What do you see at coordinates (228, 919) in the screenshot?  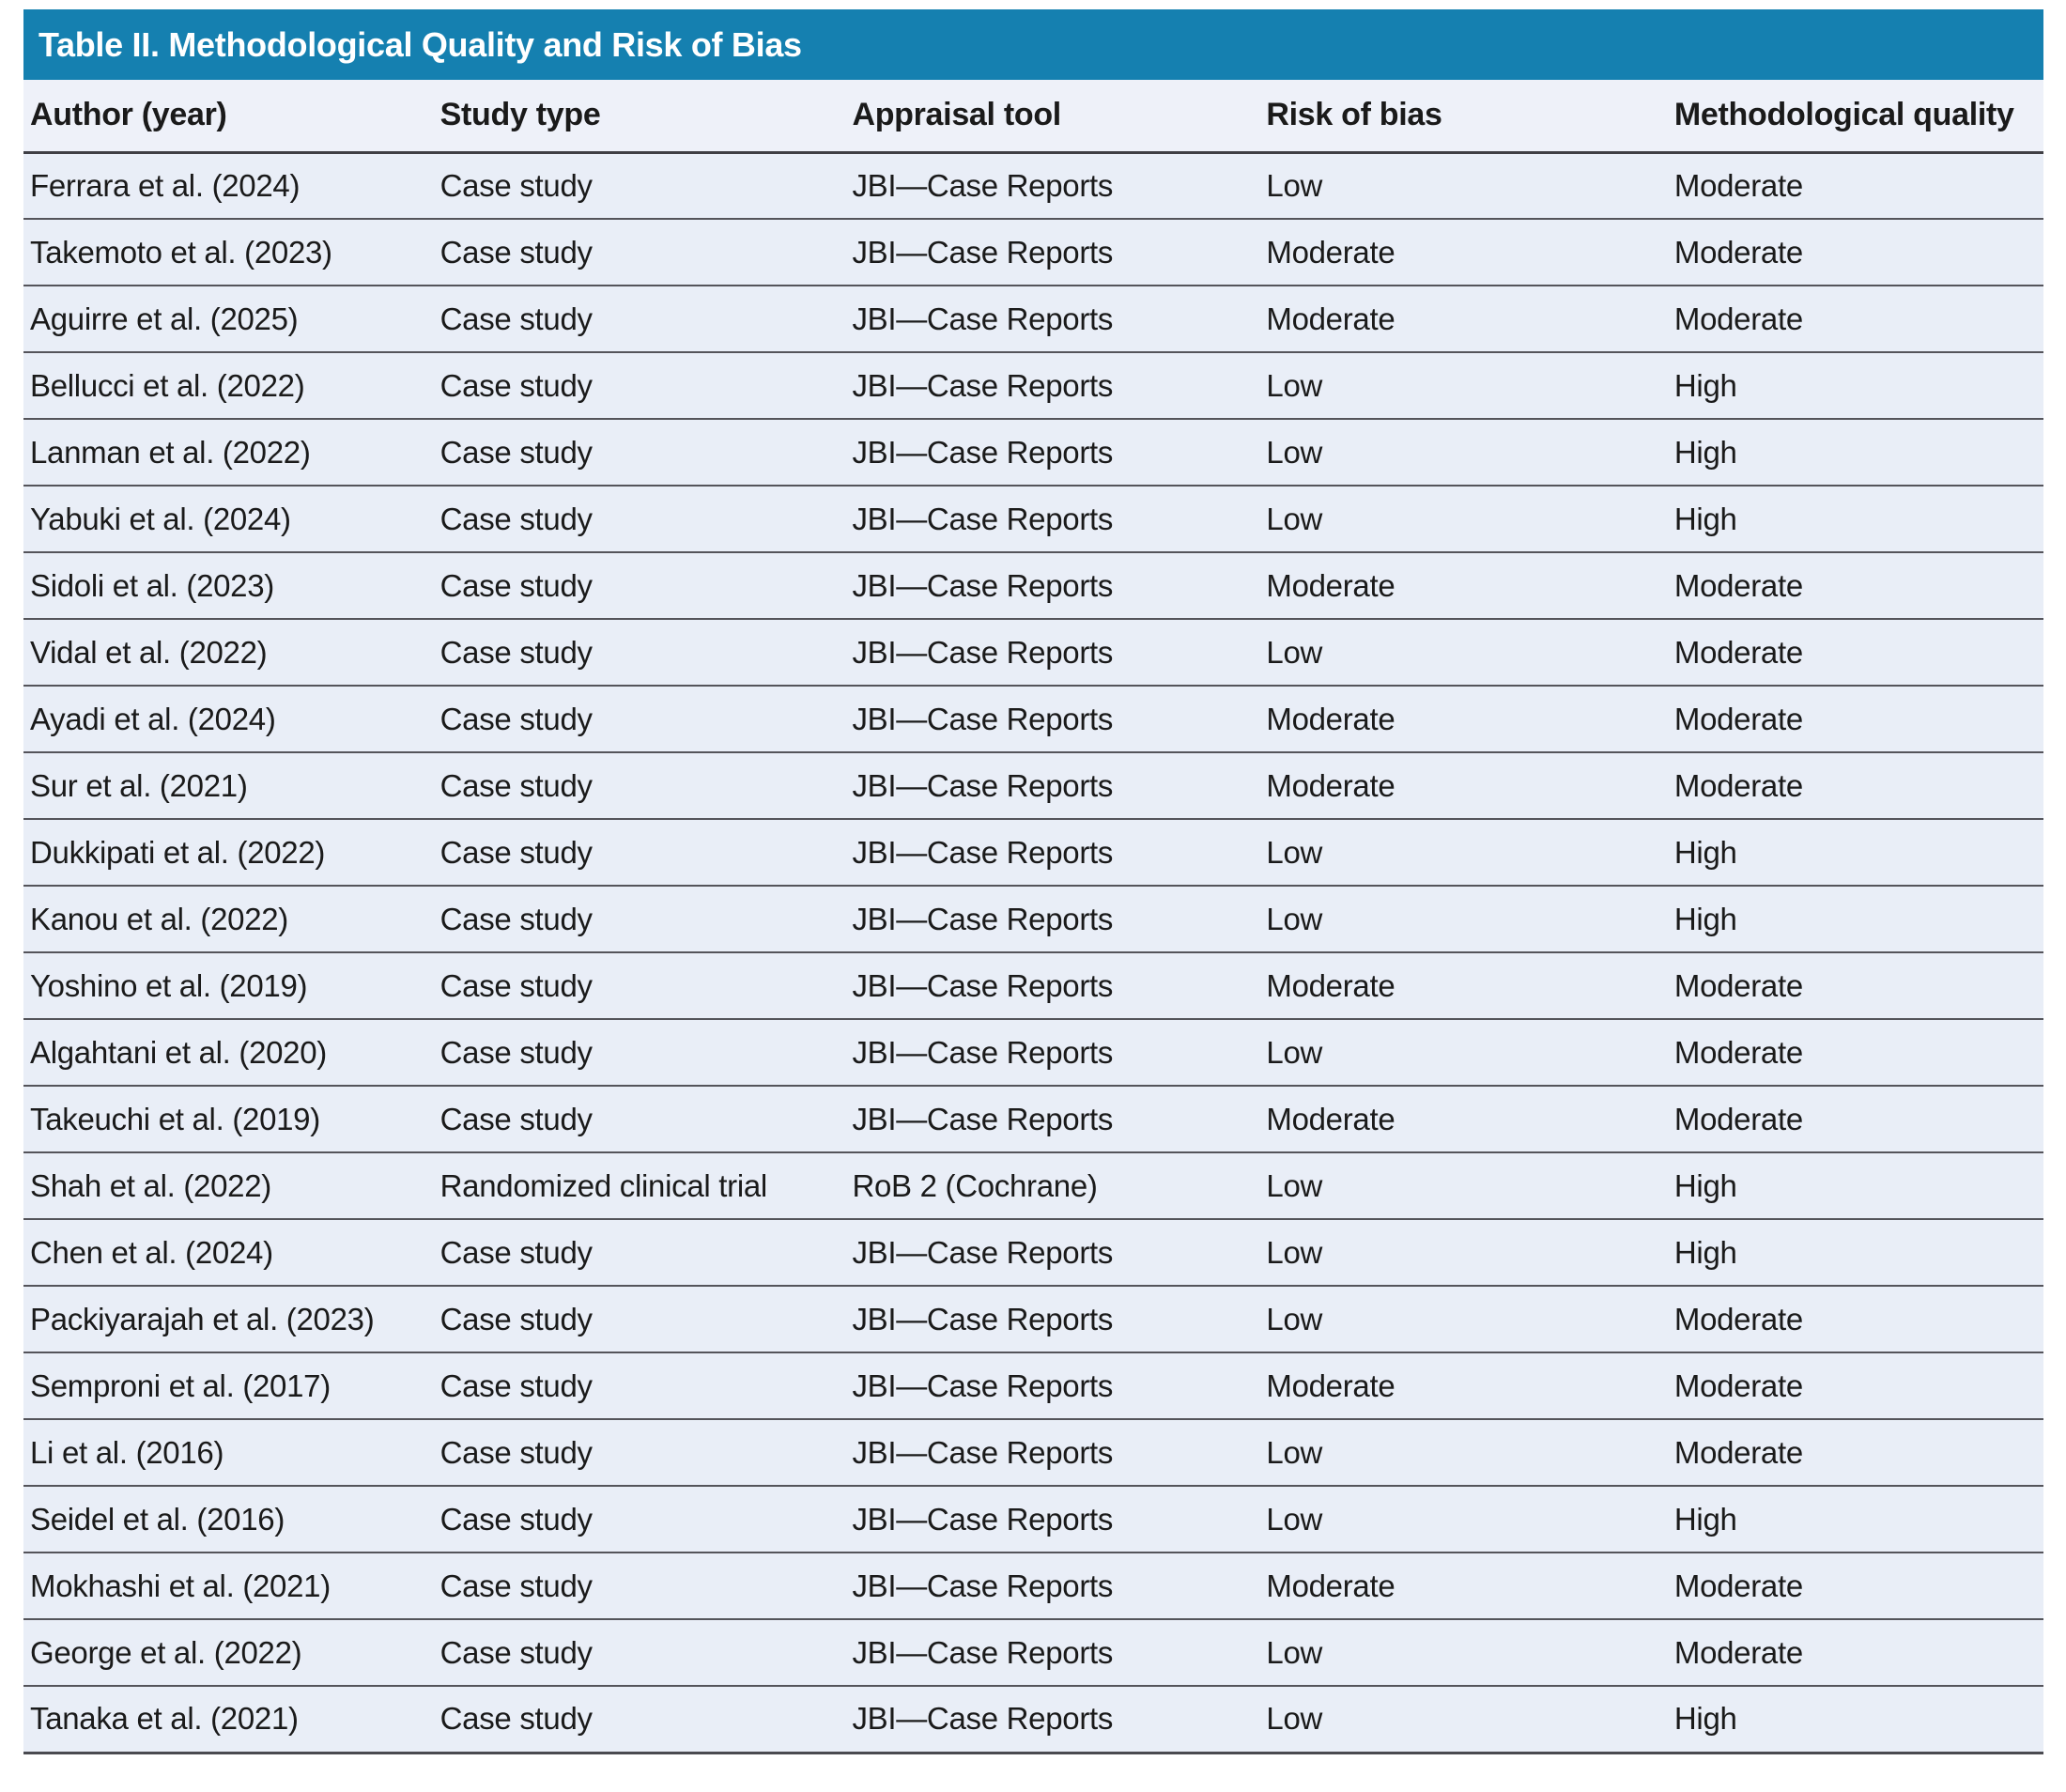 I see `cell-author-year: Kanou et al. (2022)` at bounding box center [228, 919].